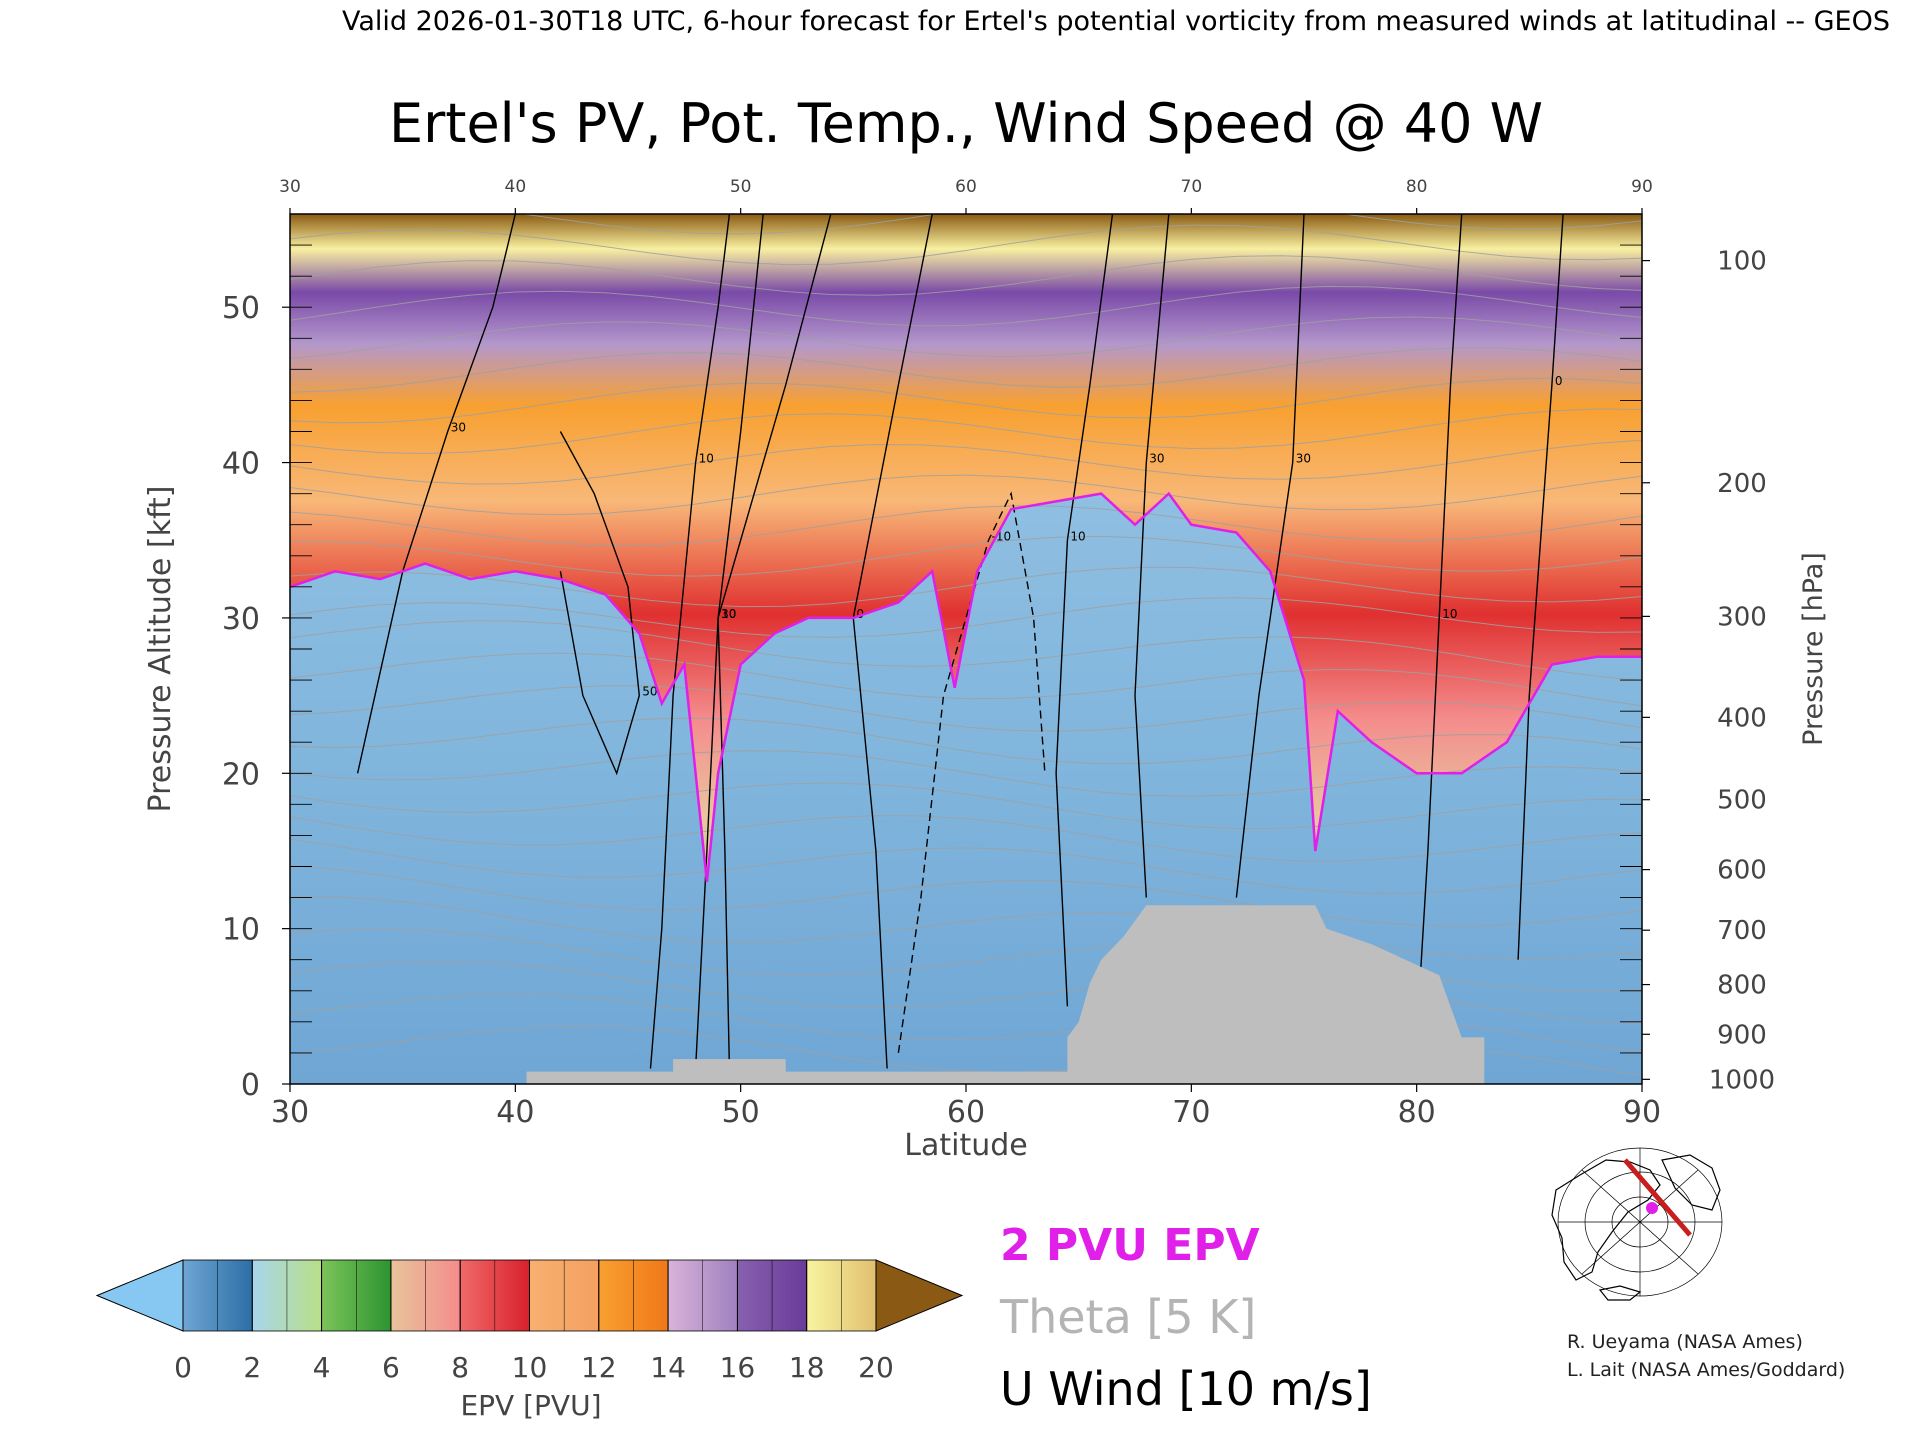 This screenshot has height=1440, width=1920. I want to click on x-tick-label: 80, so click(1417, 1112).